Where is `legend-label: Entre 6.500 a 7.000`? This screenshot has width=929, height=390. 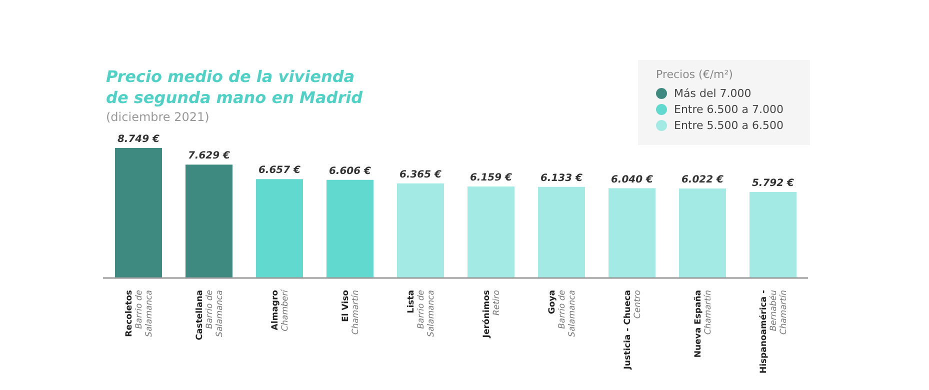
legend-label: Entre 6.500 a 7.000 is located at coordinates (729, 109).